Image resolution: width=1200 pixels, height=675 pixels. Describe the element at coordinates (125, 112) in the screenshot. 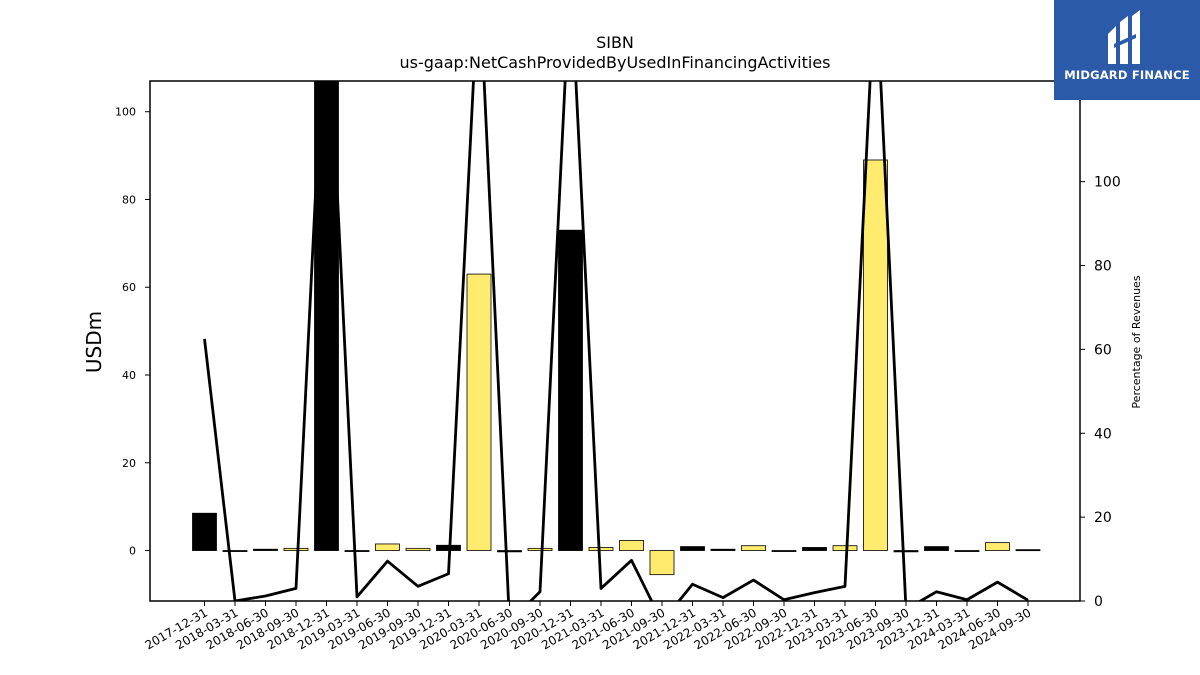

I see `y-tick-label: 100` at that location.